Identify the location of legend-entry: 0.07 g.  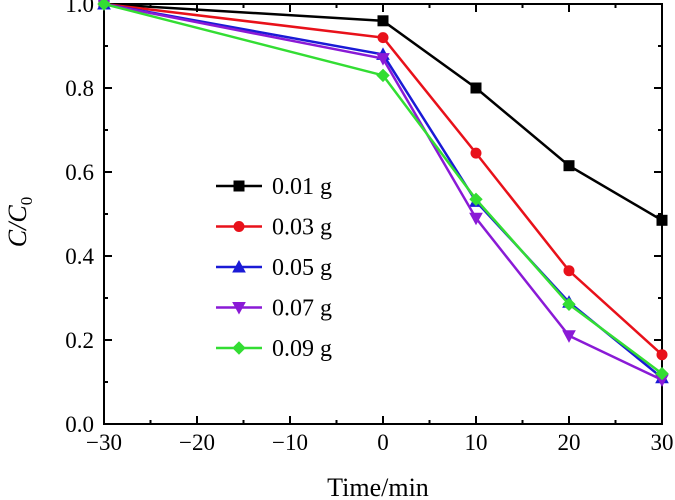
(274, 309).